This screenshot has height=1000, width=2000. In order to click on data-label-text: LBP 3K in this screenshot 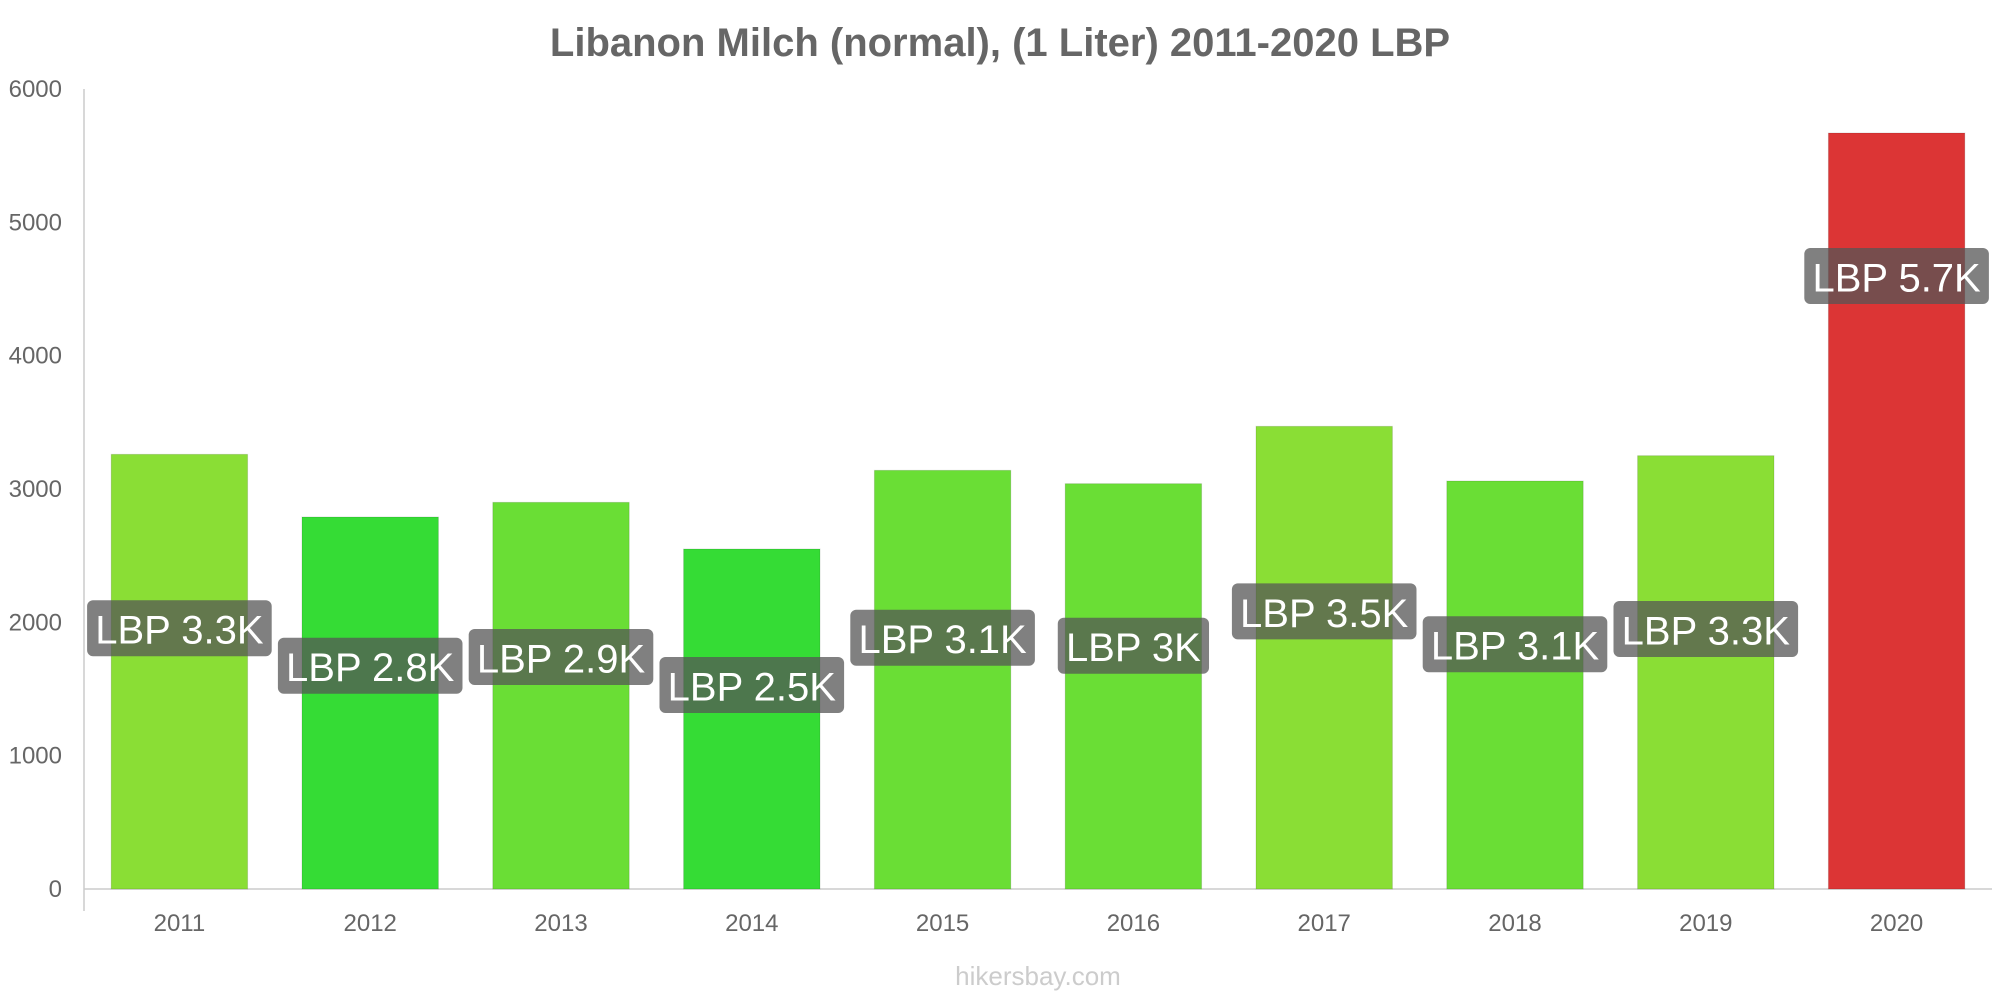, I will do `click(1133, 648)`.